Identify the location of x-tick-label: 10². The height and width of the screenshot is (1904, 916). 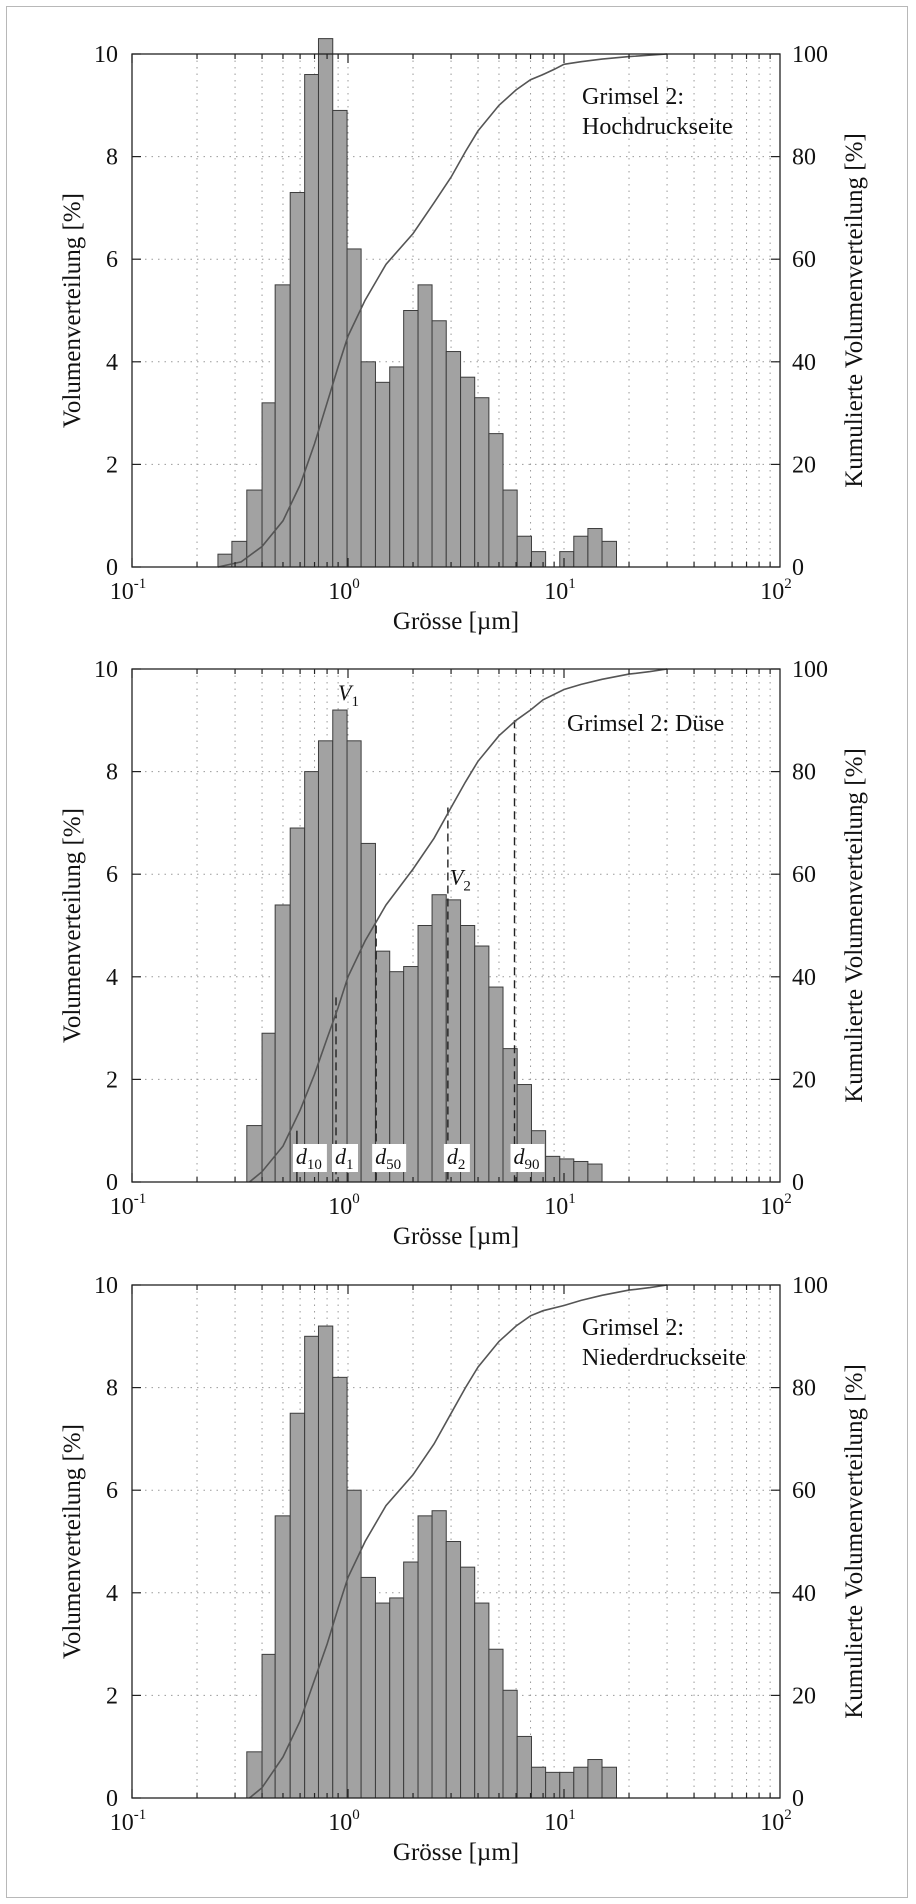
(776, 590).